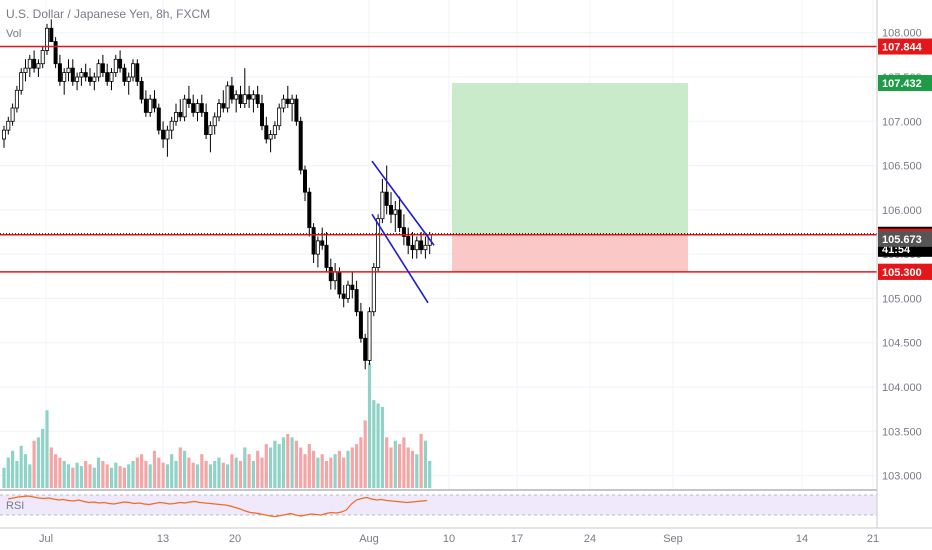 The image size is (932, 550). Describe the element at coordinates (369, 539) in the screenshot. I see `time-tick-label: Aug` at that location.